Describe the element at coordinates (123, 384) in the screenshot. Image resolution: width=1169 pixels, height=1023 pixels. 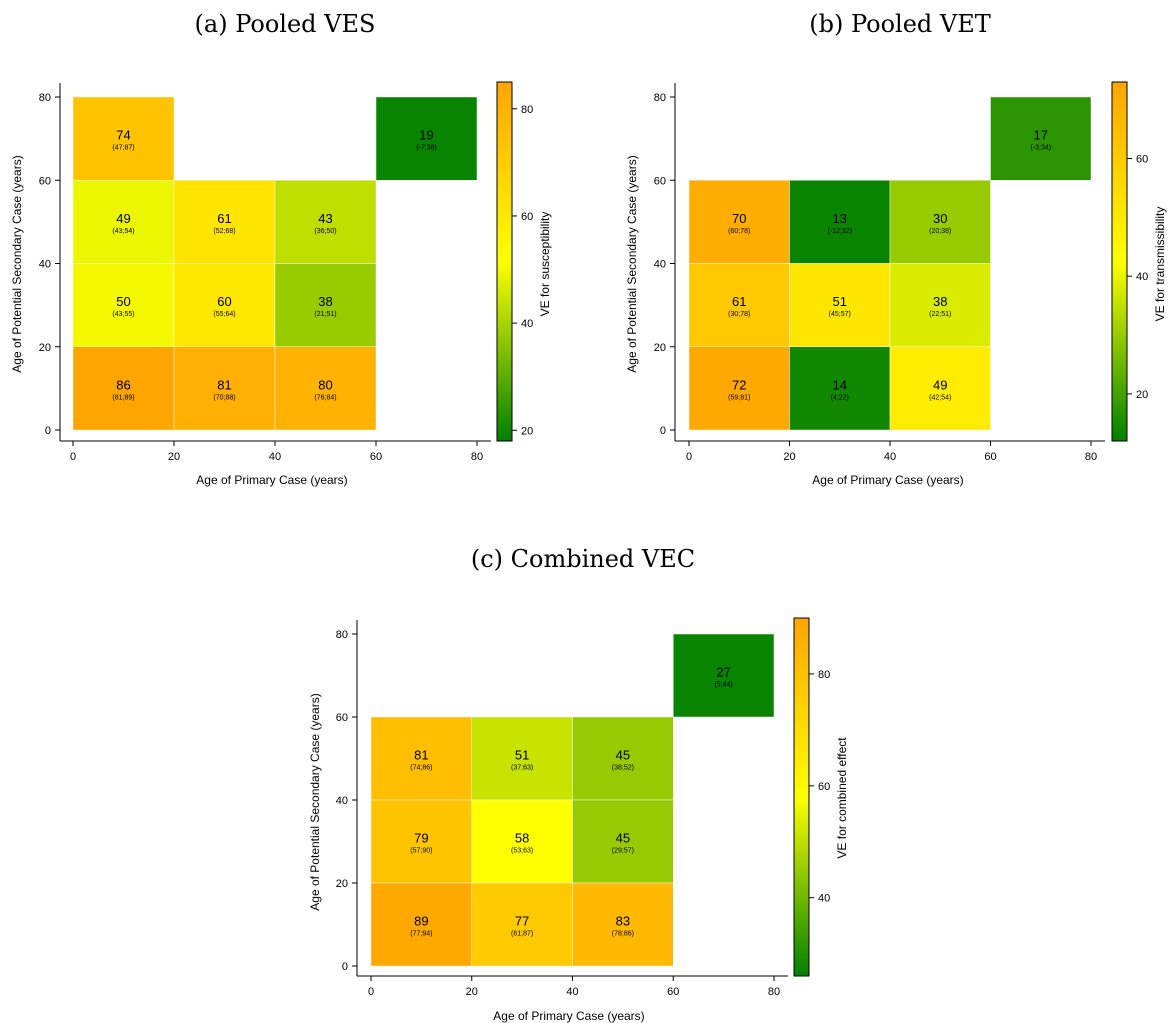
I see `cell-value-label: 86` at that location.